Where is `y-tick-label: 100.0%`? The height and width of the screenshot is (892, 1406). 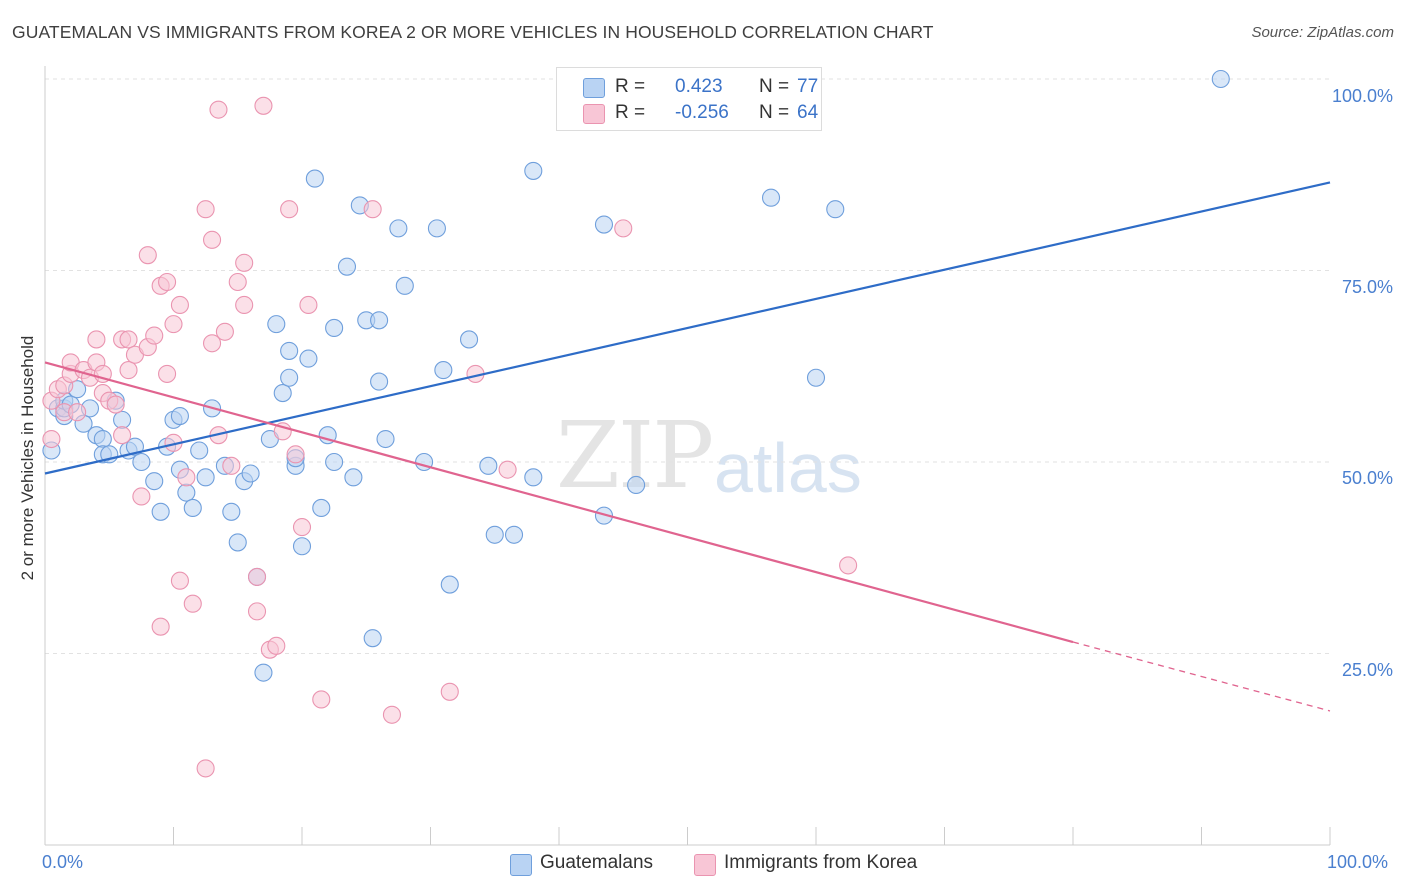
y-tick-label: 100.0% is located at coordinates (1362, 96).